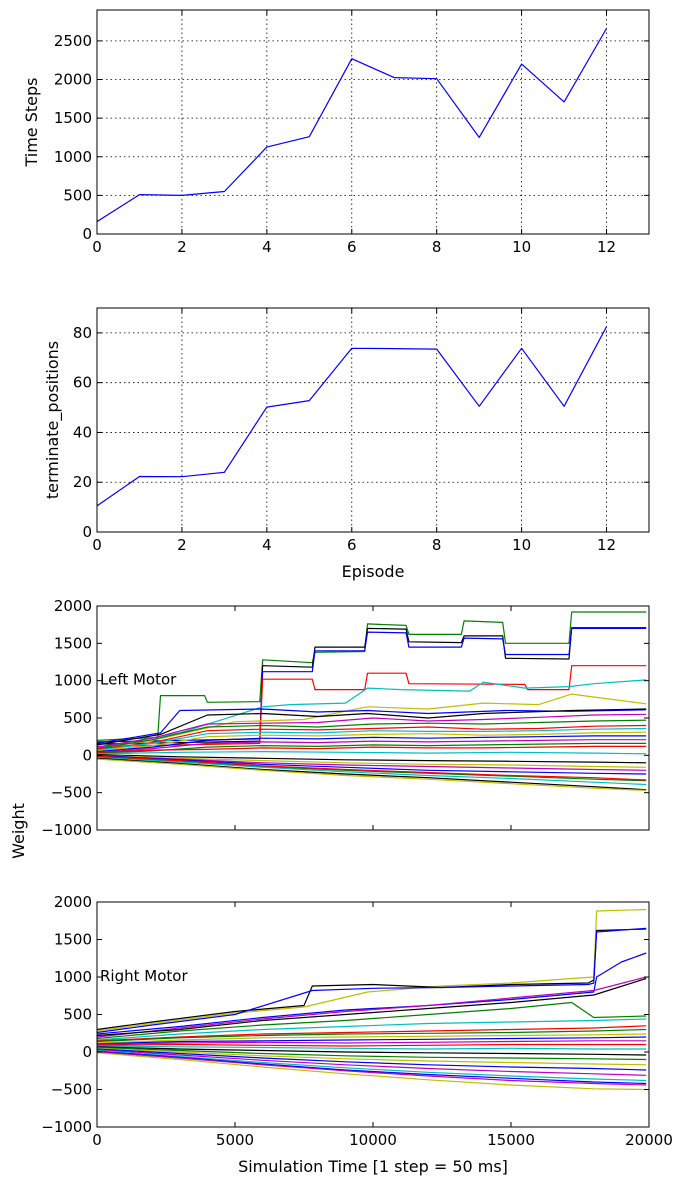  What do you see at coordinates (73, 41) in the screenshot?
I see `y-tick-label: 2500` at bounding box center [73, 41].